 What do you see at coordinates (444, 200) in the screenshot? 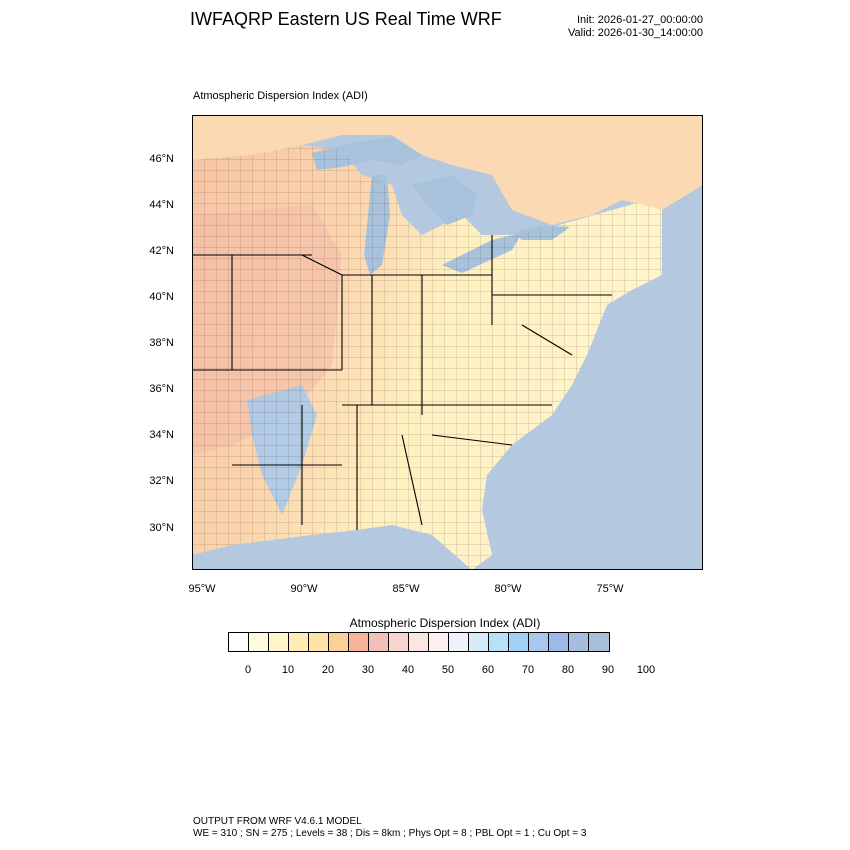
I see `lake-huron` at bounding box center [444, 200].